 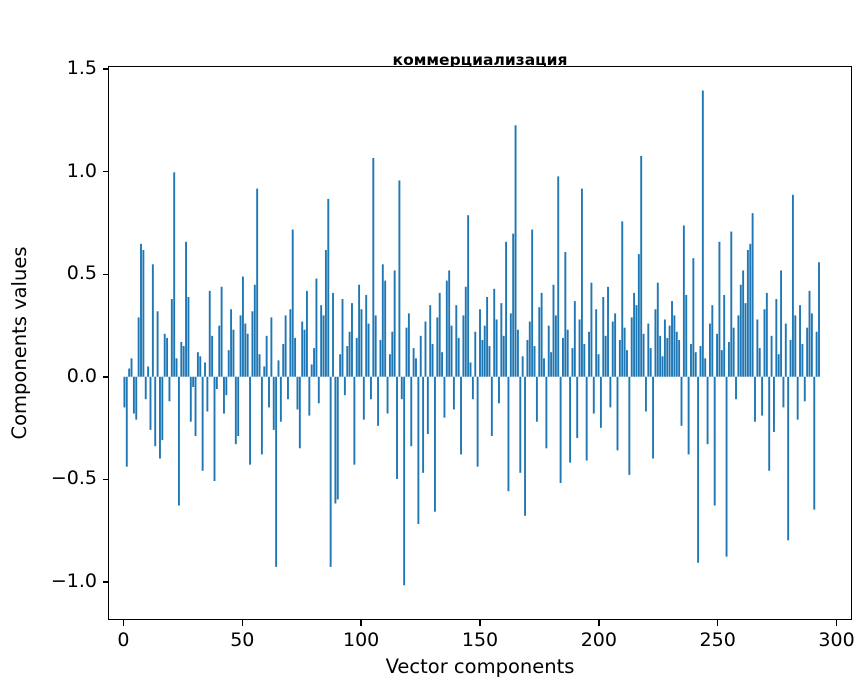 I want to click on y-tick-label: −0.5, so click(x=73, y=478).